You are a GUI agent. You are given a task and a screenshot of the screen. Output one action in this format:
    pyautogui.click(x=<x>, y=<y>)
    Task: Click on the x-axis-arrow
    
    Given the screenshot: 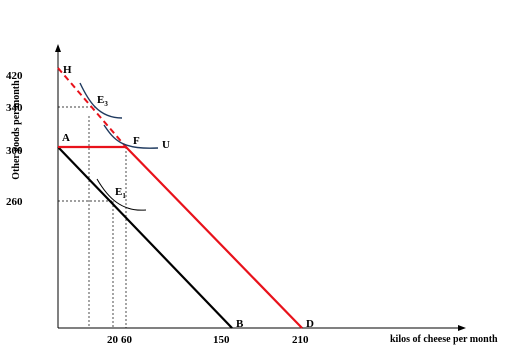 What is the action you would take?
    pyautogui.click(x=462, y=328)
    